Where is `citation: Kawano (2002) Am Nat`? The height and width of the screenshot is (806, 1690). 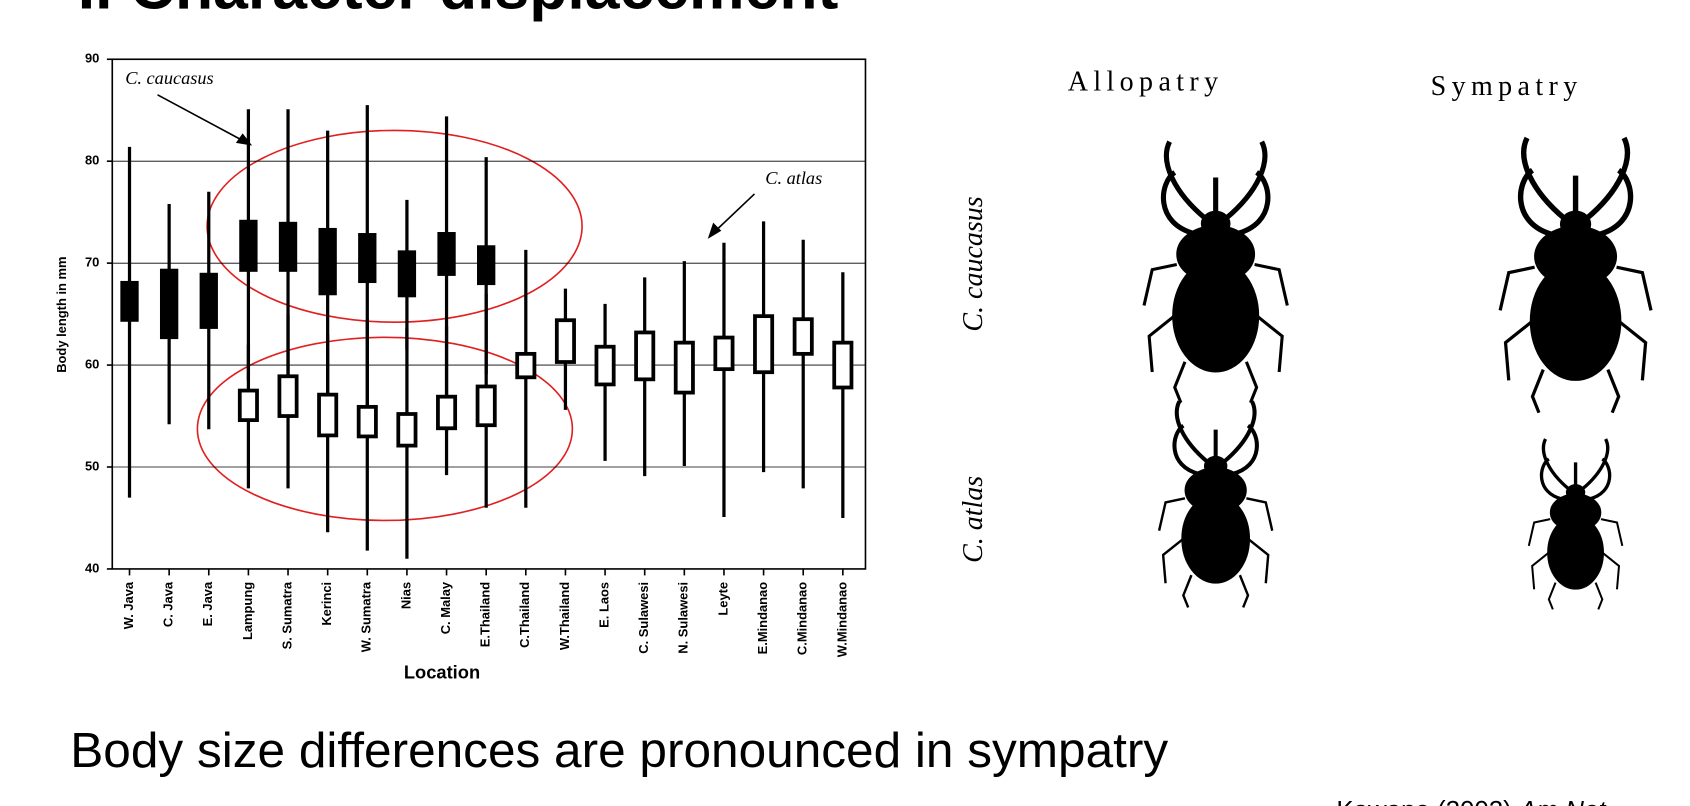 citation: Kawano (2002) Am Nat is located at coordinates (1471, 801).